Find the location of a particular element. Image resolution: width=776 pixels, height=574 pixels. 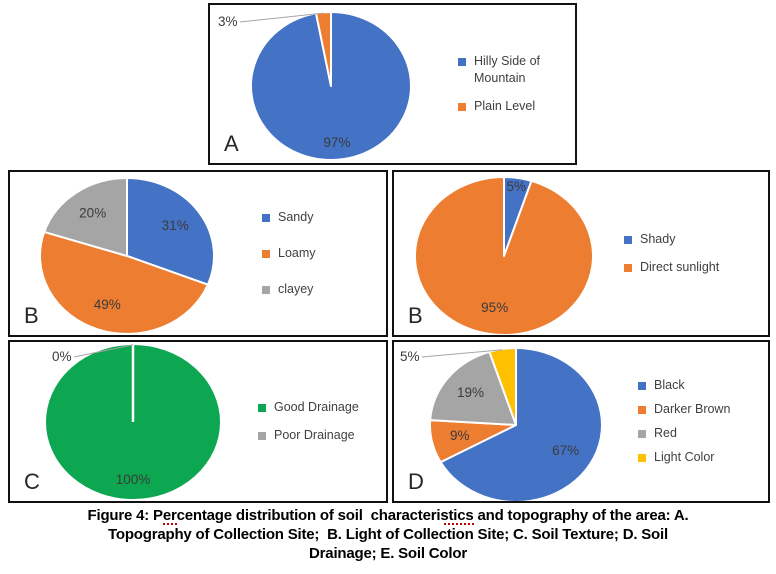

legend-item: Hilly Side of Mountain is located at coordinates (514, 70).